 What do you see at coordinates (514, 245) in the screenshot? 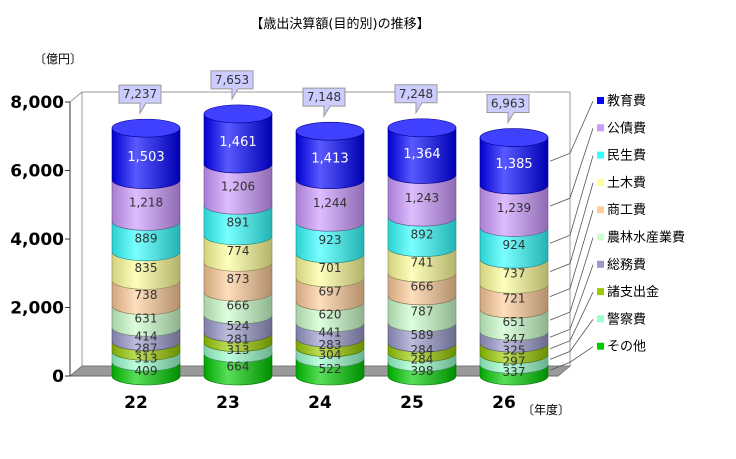
I see `value-label: 924` at bounding box center [514, 245].